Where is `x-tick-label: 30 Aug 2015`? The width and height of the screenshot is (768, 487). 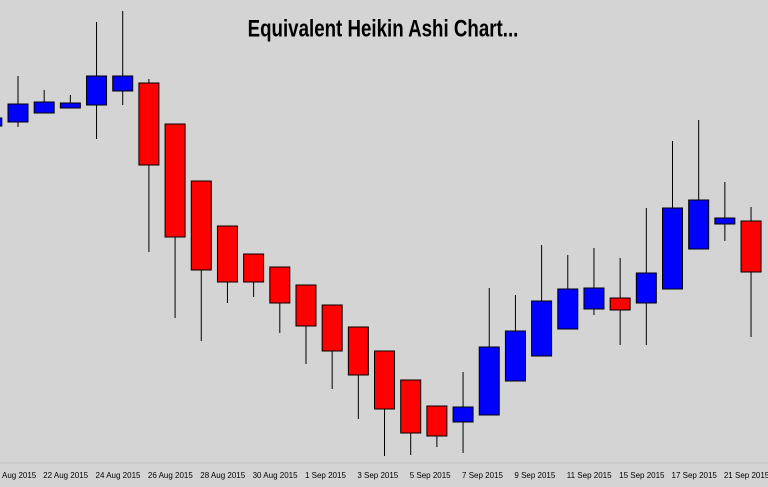
x-tick-label: 30 Aug 2015 is located at coordinates (275, 475).